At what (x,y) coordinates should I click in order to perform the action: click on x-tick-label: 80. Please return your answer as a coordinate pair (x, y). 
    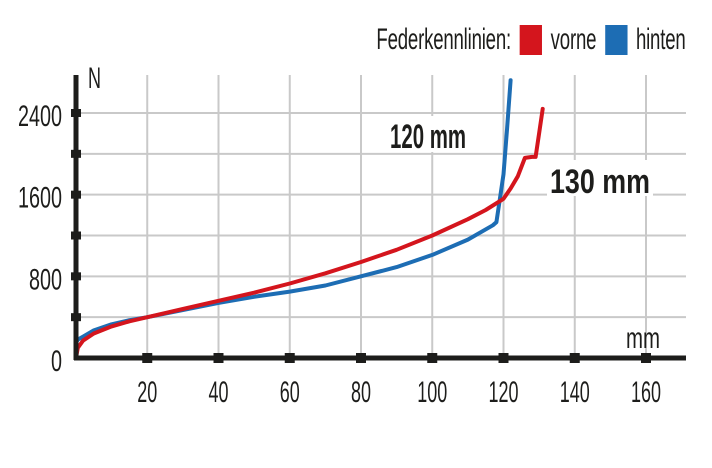
    Looking at the image, I should click on (361, 392).